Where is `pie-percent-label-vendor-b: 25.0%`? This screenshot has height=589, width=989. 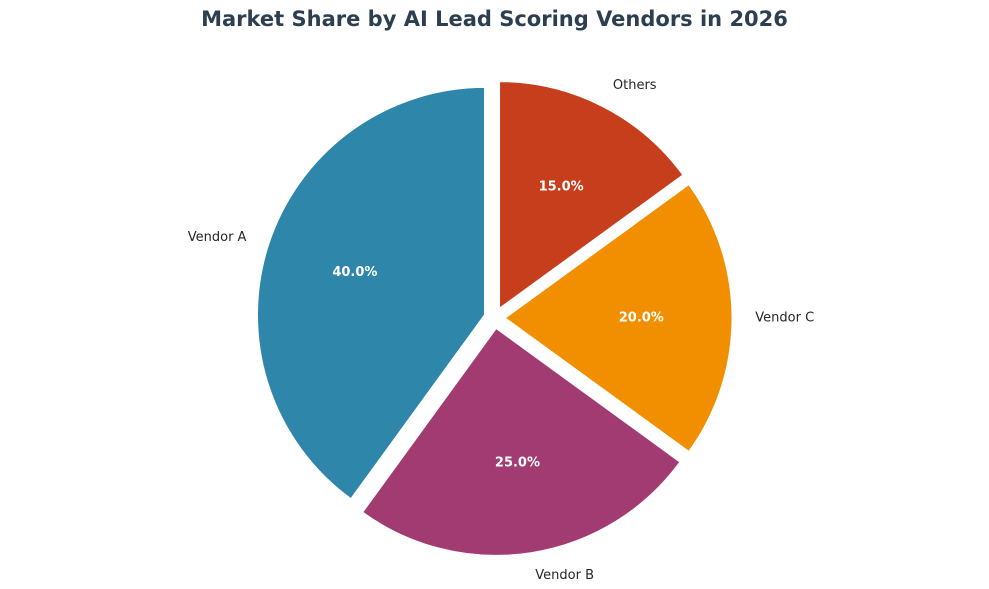
pie-percent-label-vendor-b: 25.0% is located at coordinates (517, 462).